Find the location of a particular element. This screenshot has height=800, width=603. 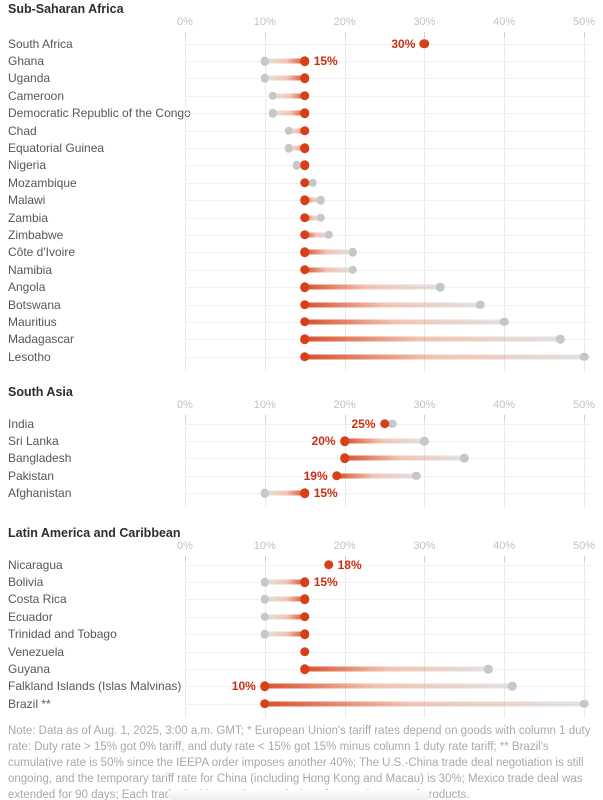

chart-row: Brazil ** is located at coordinates (301, 703).